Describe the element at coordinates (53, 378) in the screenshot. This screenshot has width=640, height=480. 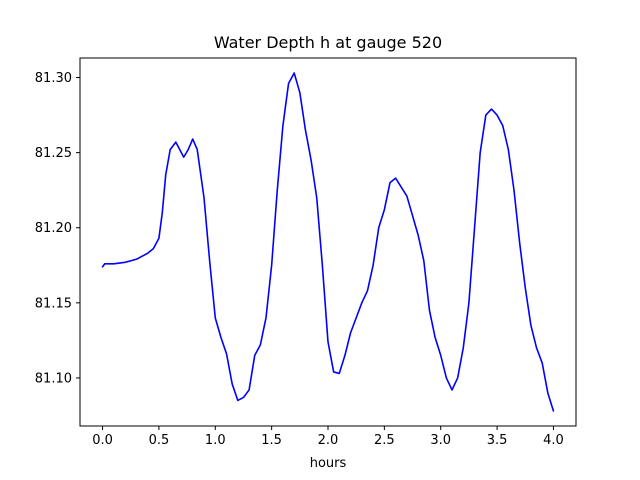
I see `y-tick-label: 81.10` at that location.